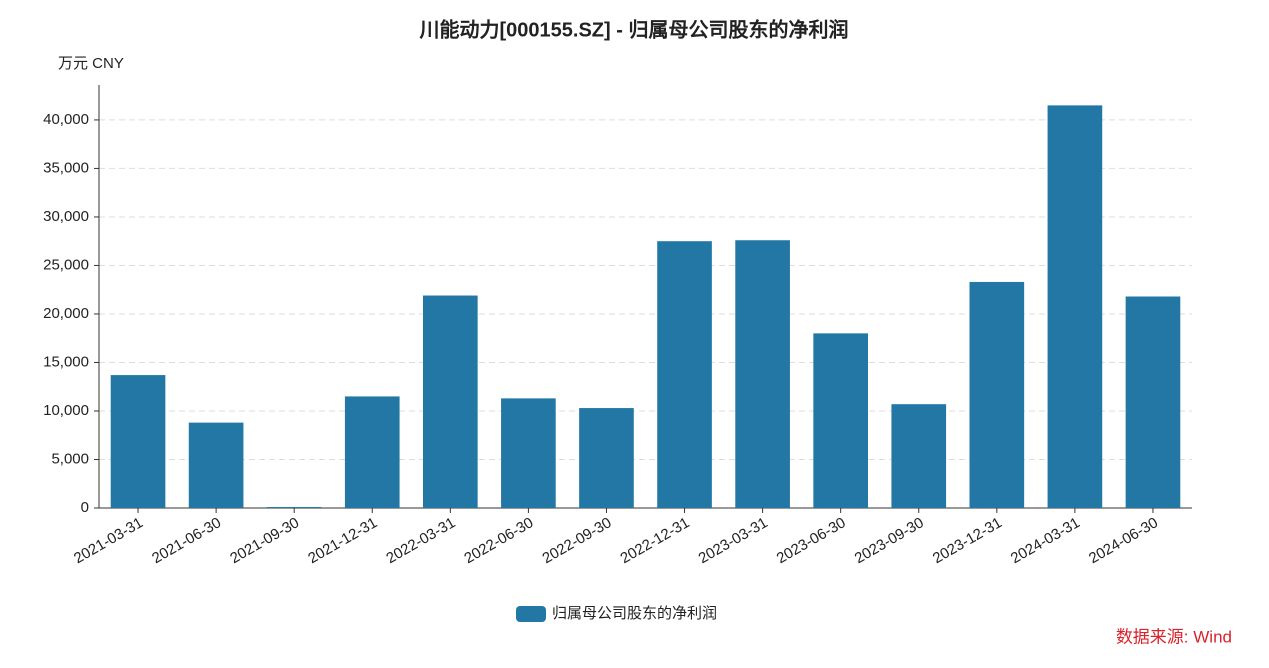 Image resolution: width=1269 pixels, height=668 pixels. What do you see at coordinates (66, 264) in the screenshot?
I see `y-tick-label: 25,000` at bounding box center [66, 264].